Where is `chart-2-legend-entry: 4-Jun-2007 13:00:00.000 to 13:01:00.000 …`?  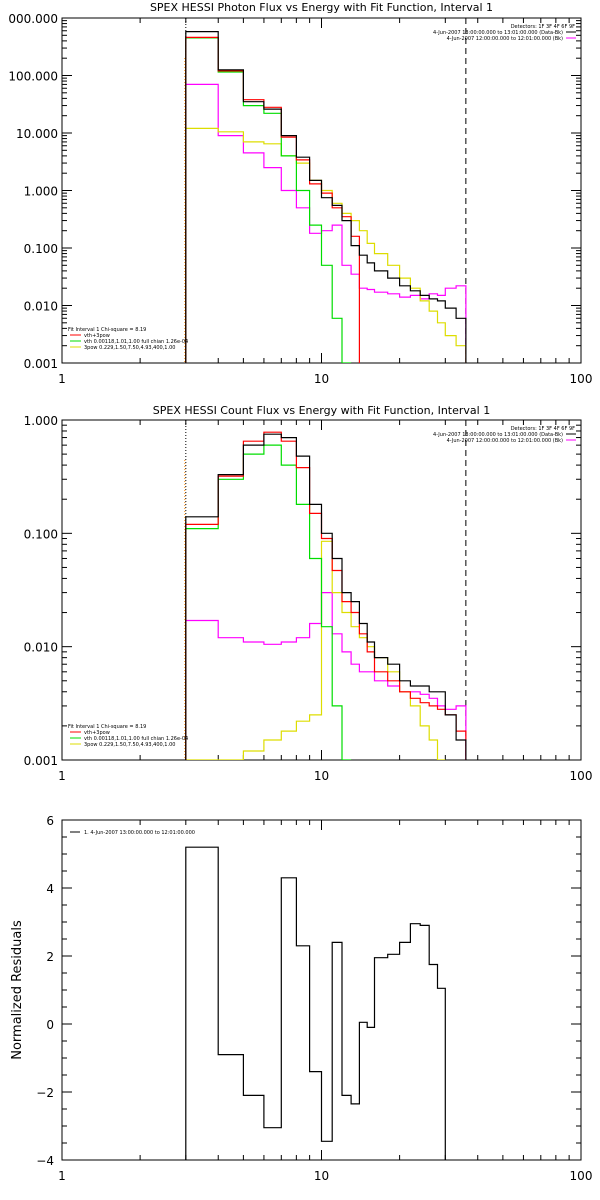 chart-2-legend-entry: 4-Jun-2007 13:00:00.000 to 13:01:00.000 … is located at coordinates (498, 435).